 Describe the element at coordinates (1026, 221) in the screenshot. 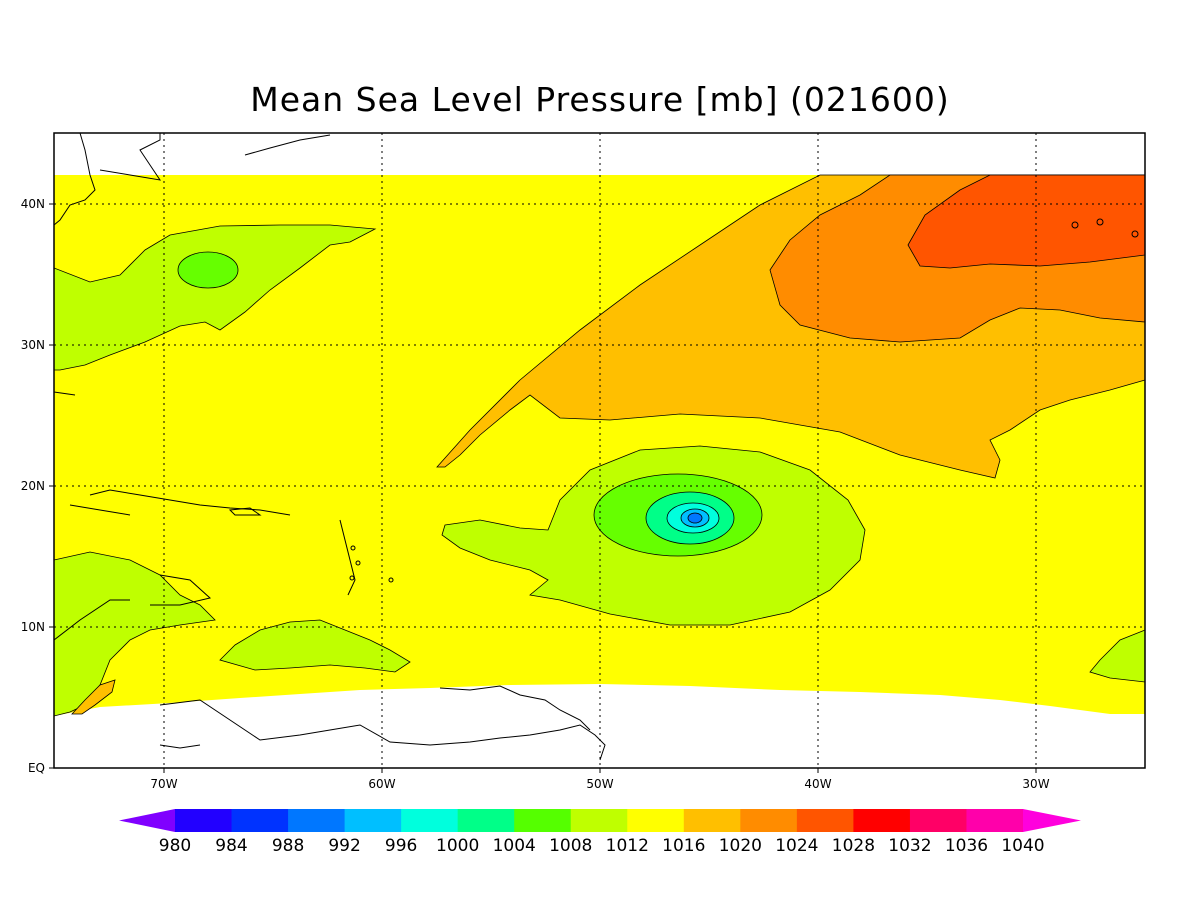

I see `pressure-1028-region` at that location.